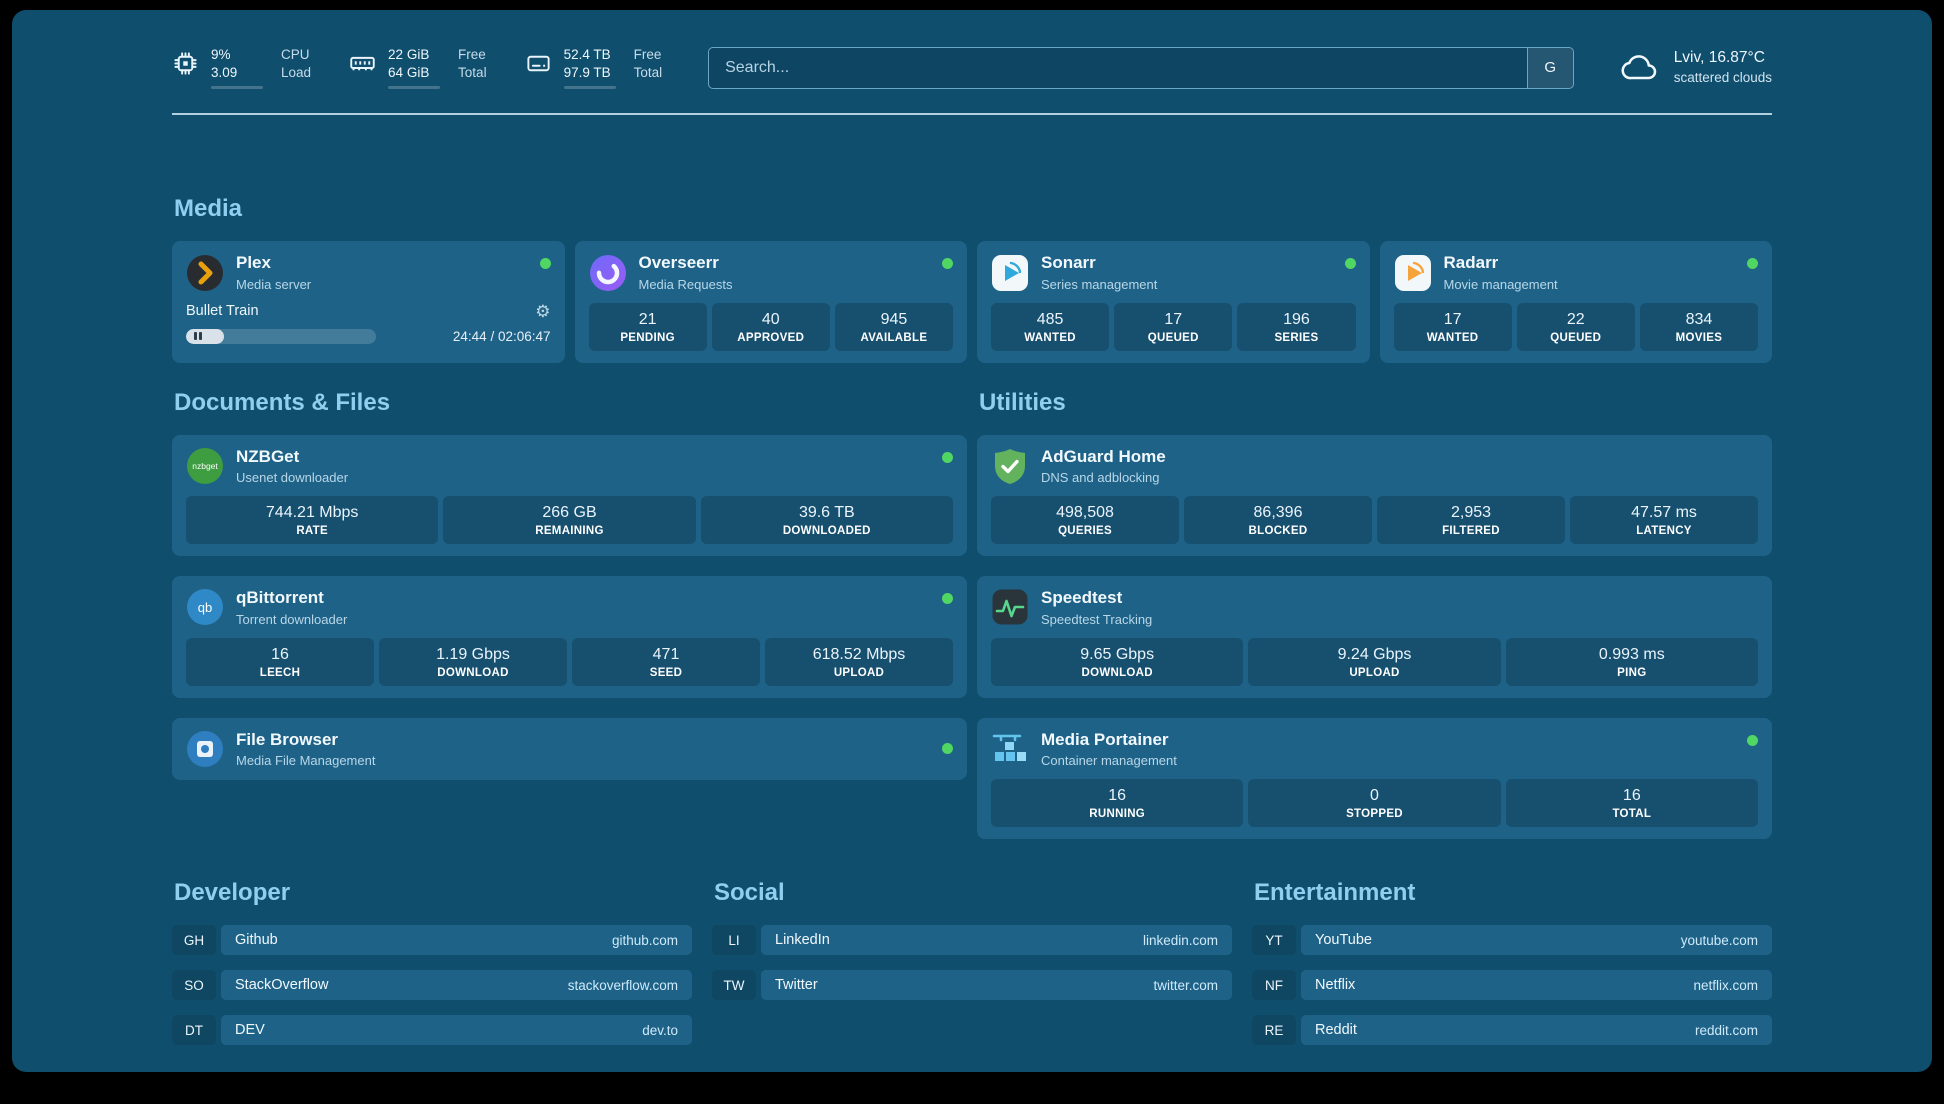 The image size is (1944, 1104). What do you see at coordinates (409, 54) in the screenshot?
I see `ram-free: 22 GiB` at bounding box center [409, 54].